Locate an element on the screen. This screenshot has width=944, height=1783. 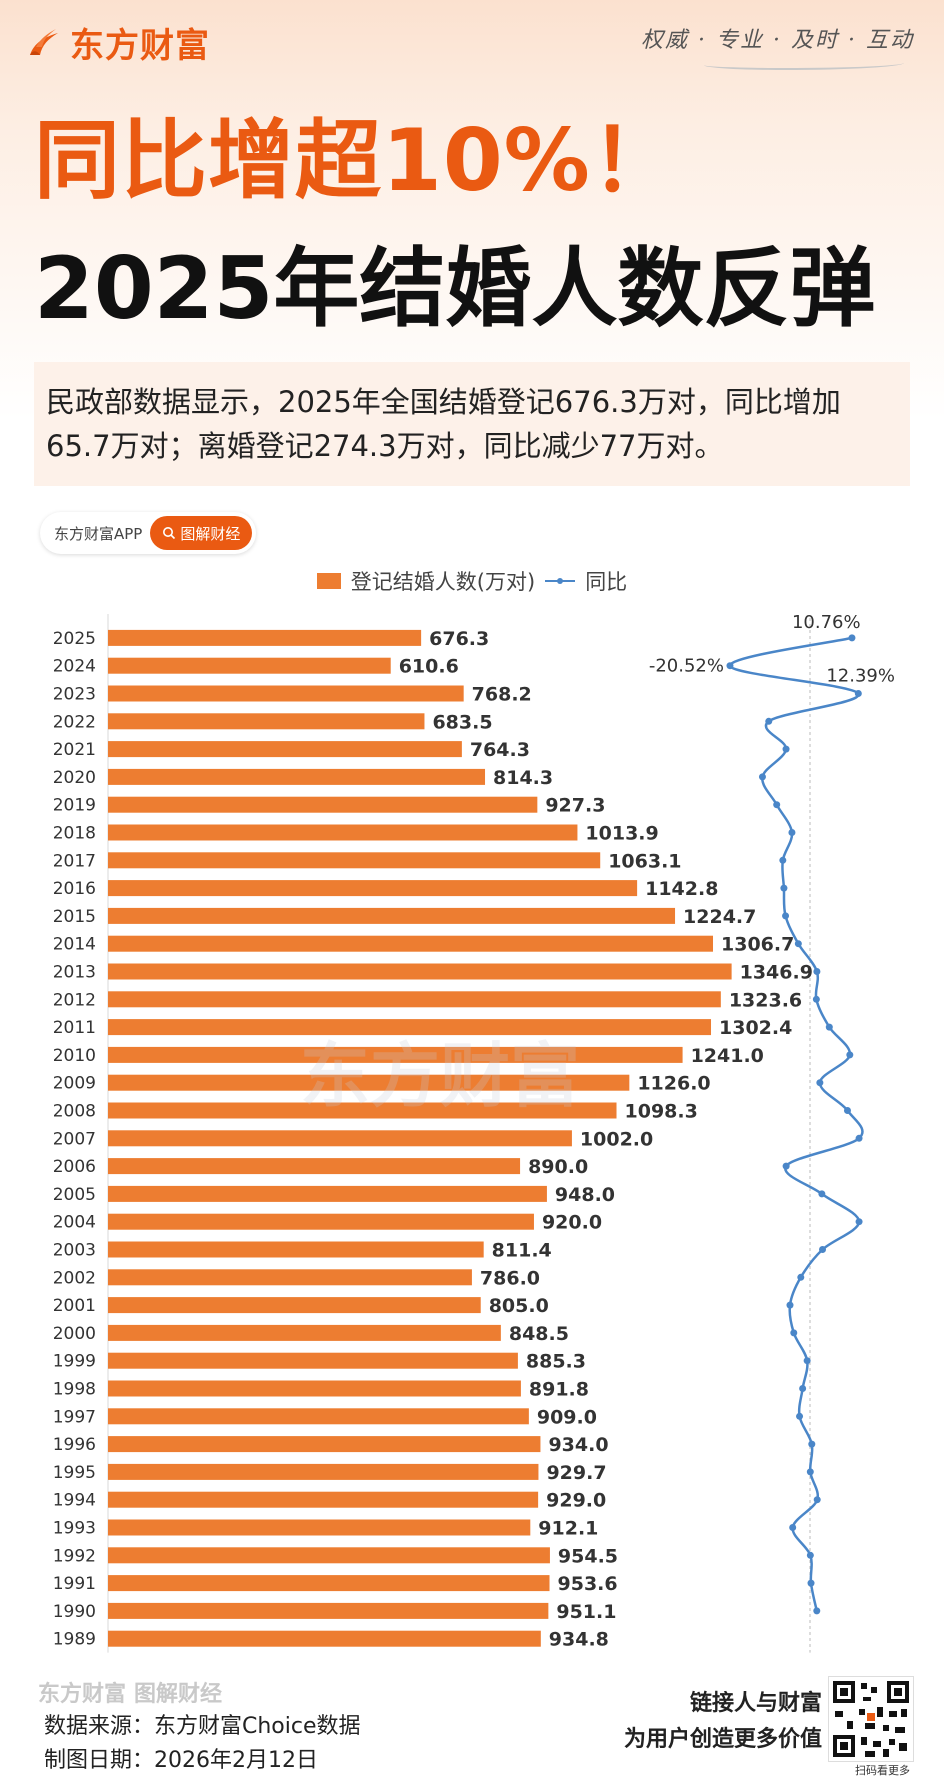
tick-label-year: 2012 is located at coordinates (74, 1000).